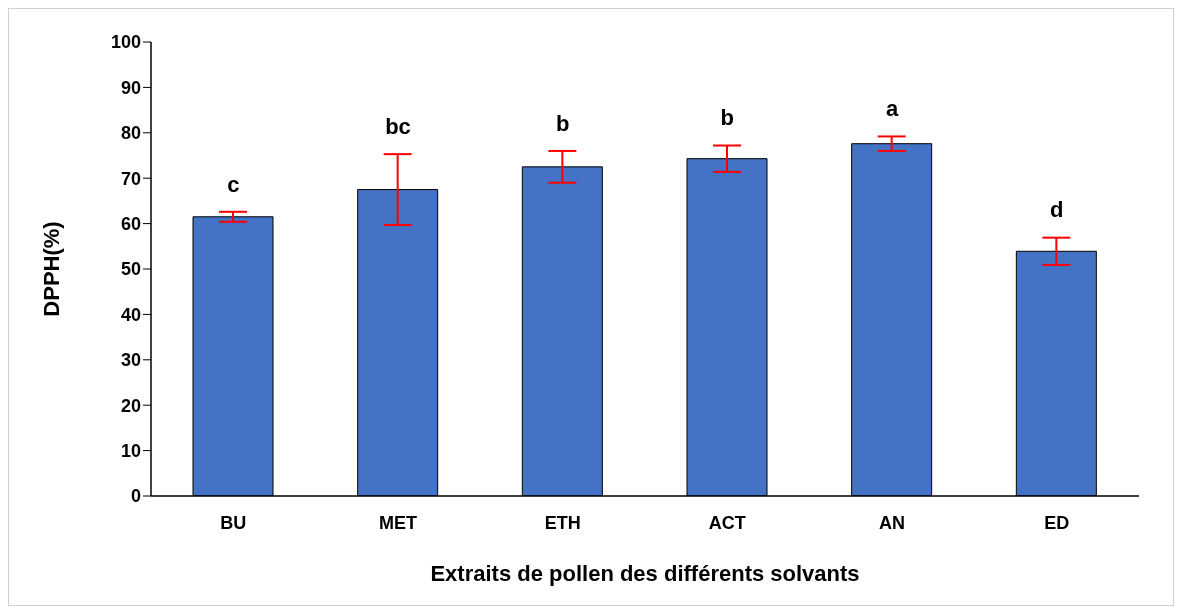  I want to click on x-tick-label: BU, so click(233, 522).